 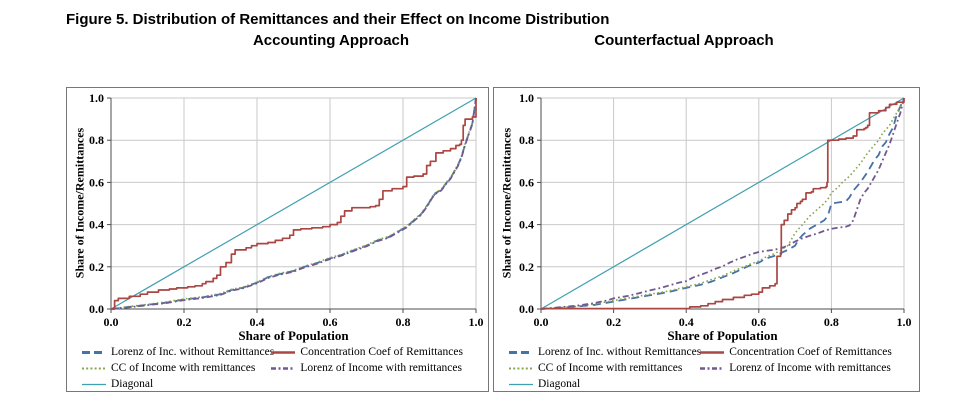 What do you see at coordinates (684, 40) in the screenshot?
I see `subtitle-counterfactual-approach: Counterfactual Approach` at bounding box center [684, 40].